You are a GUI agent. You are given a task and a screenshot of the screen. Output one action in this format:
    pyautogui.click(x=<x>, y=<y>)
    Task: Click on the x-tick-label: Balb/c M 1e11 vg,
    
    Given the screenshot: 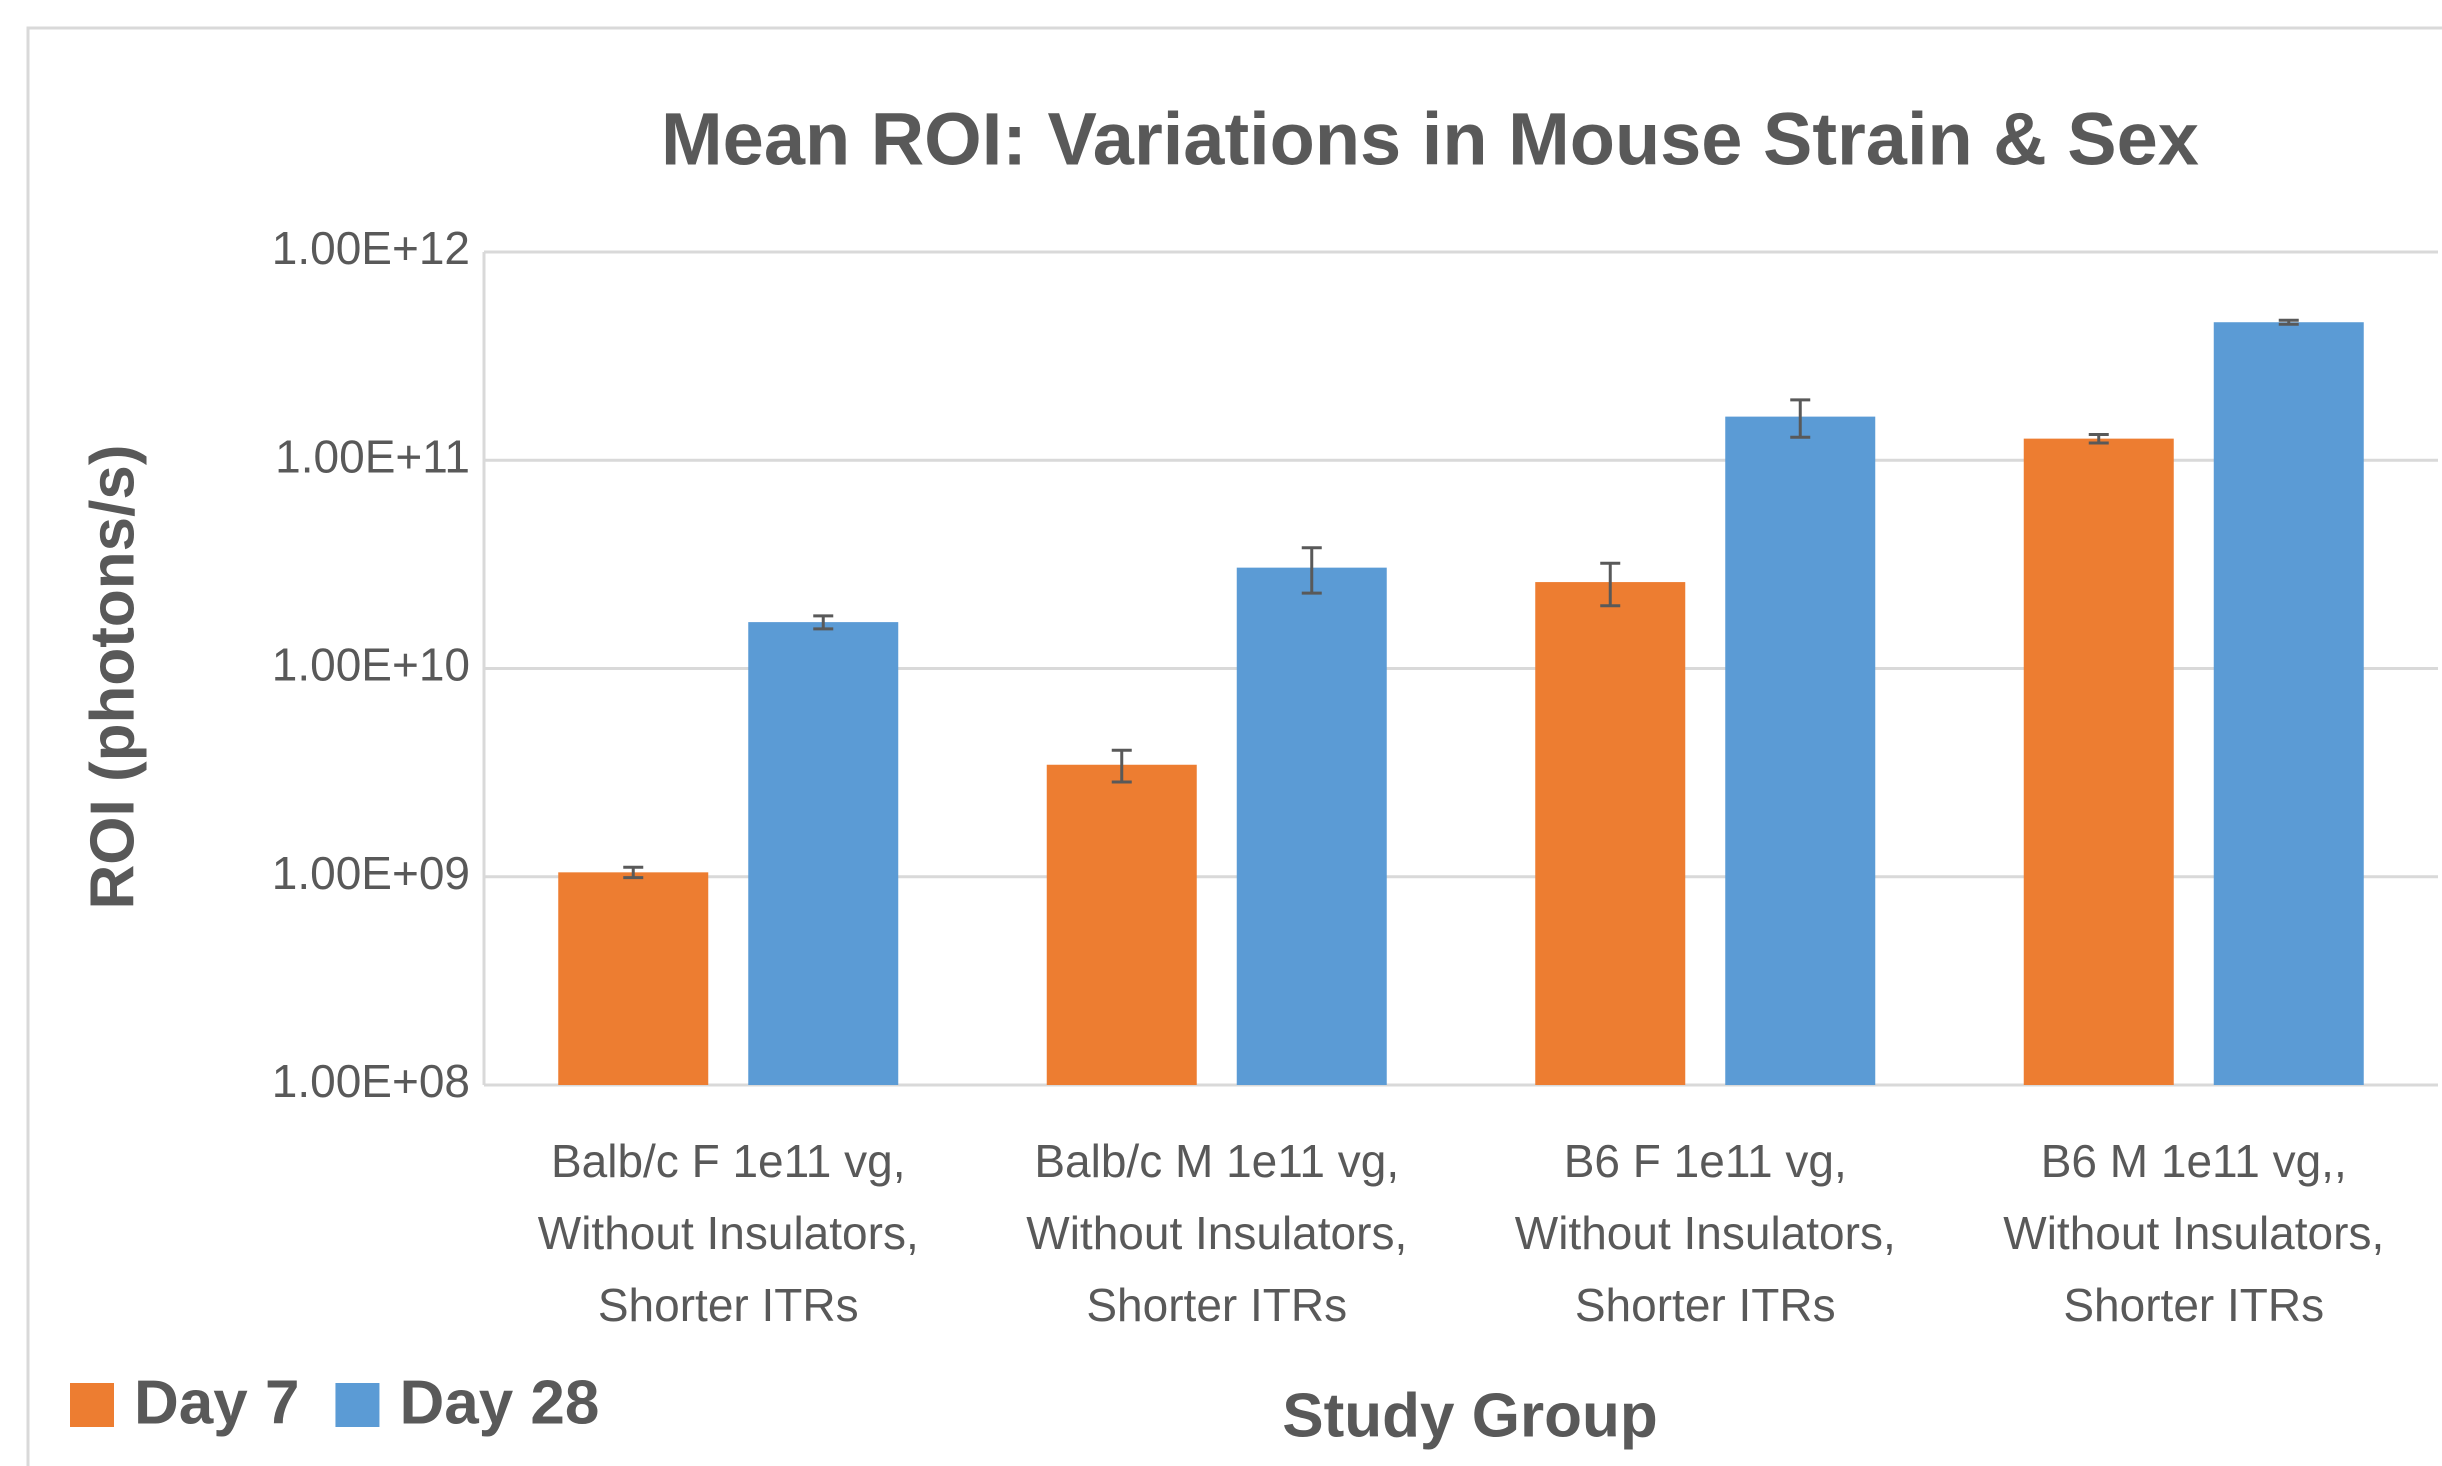 What is the action you would take?
    pyautogui.click(x=1216, y=1161)
    